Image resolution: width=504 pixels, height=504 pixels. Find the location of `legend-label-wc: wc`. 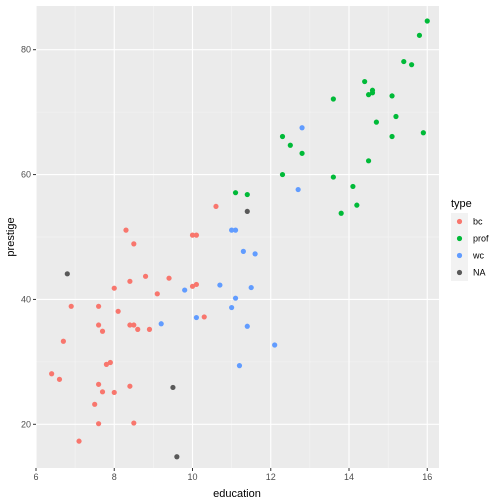

legend-label-wc: wc is located at coordinates (478, 256).